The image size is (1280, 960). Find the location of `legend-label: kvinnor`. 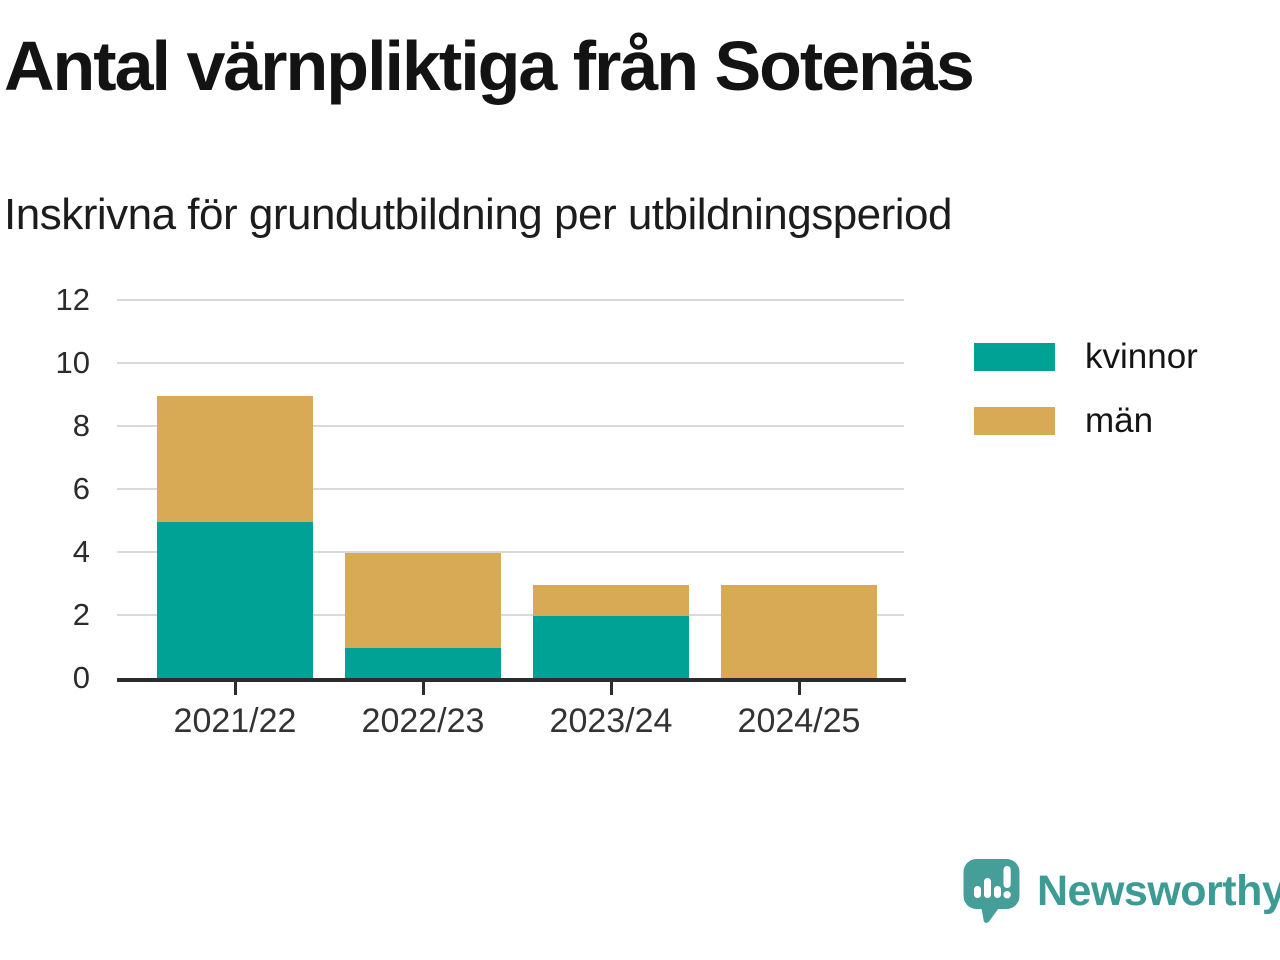

legend-label: kvinnor is located at coordinates (1141, 356).